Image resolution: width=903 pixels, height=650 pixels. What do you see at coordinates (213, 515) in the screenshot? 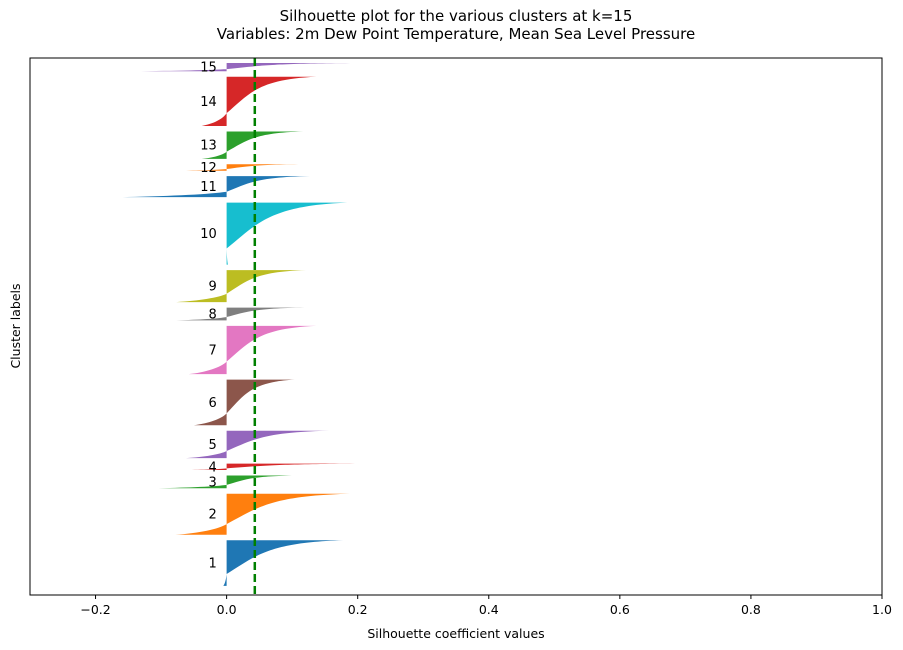
I see `cluster-label-2: 2` at bounding box center [213, 515].